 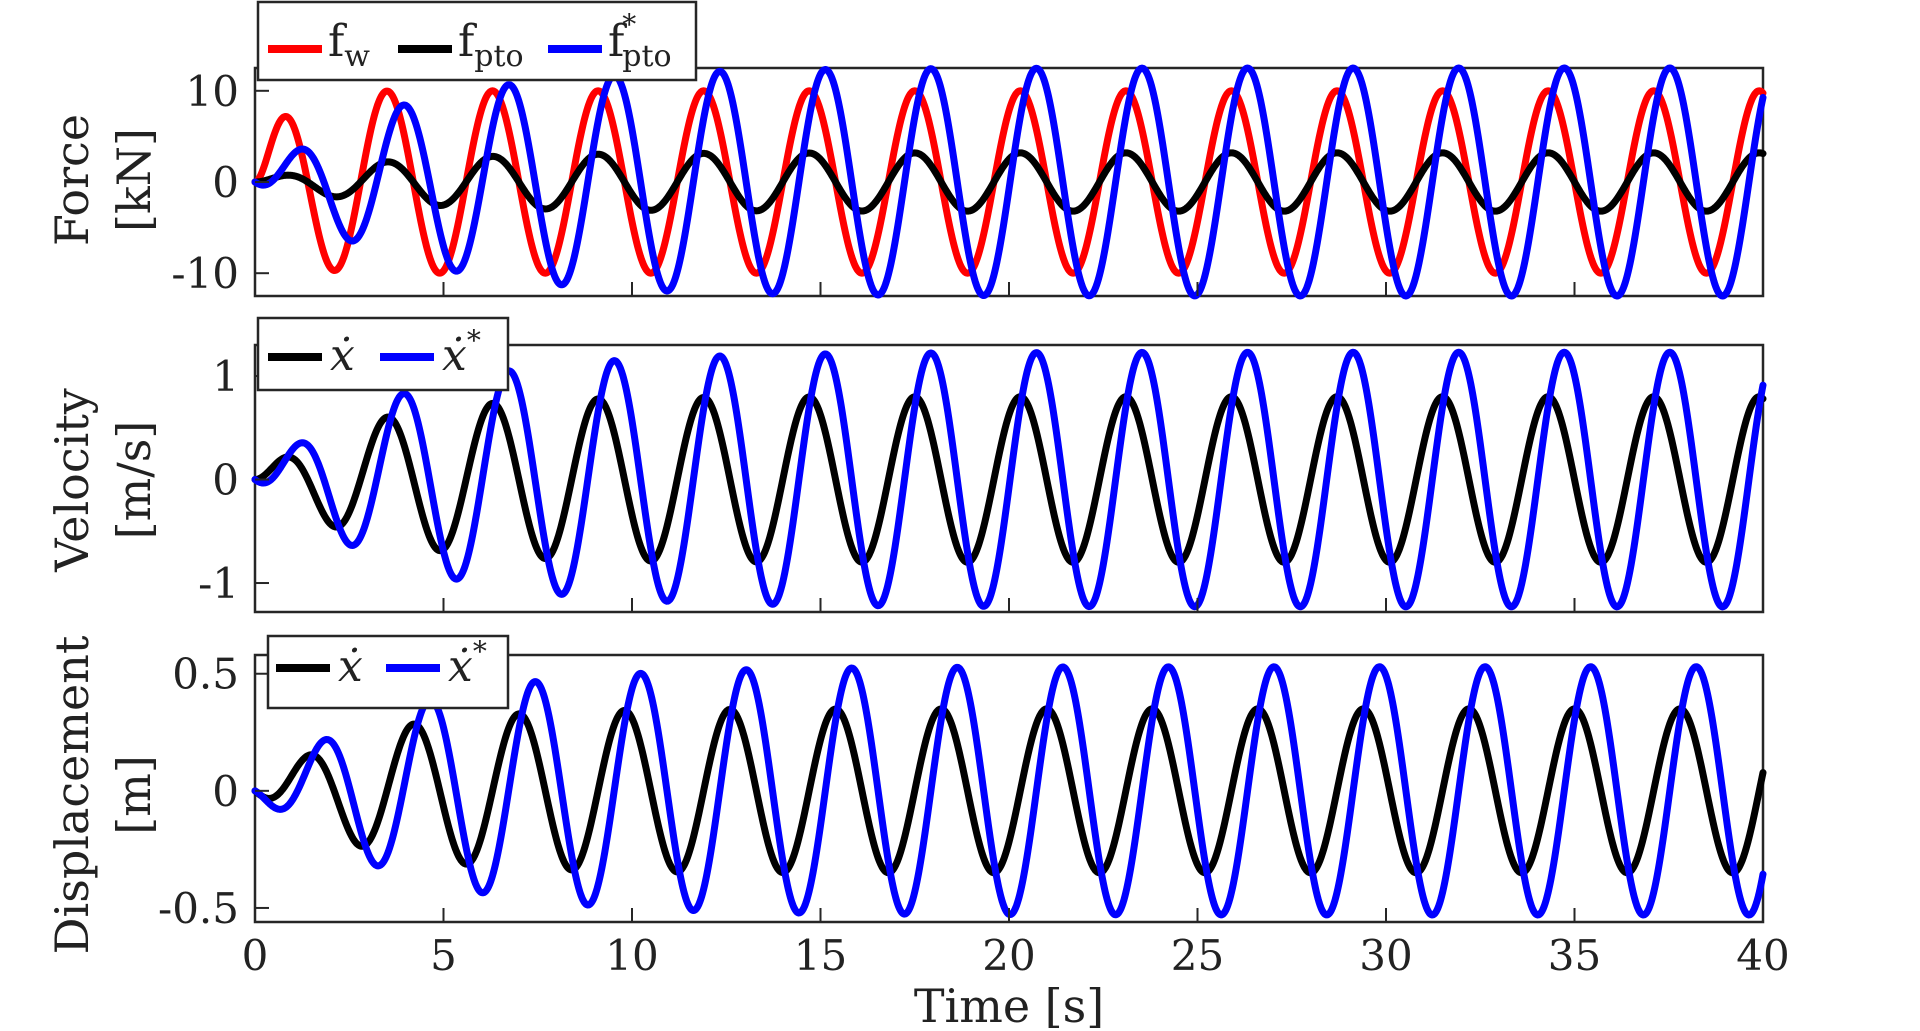 I want to click on force-legend: fw fpto f* pto, so click(x=477, y=41).